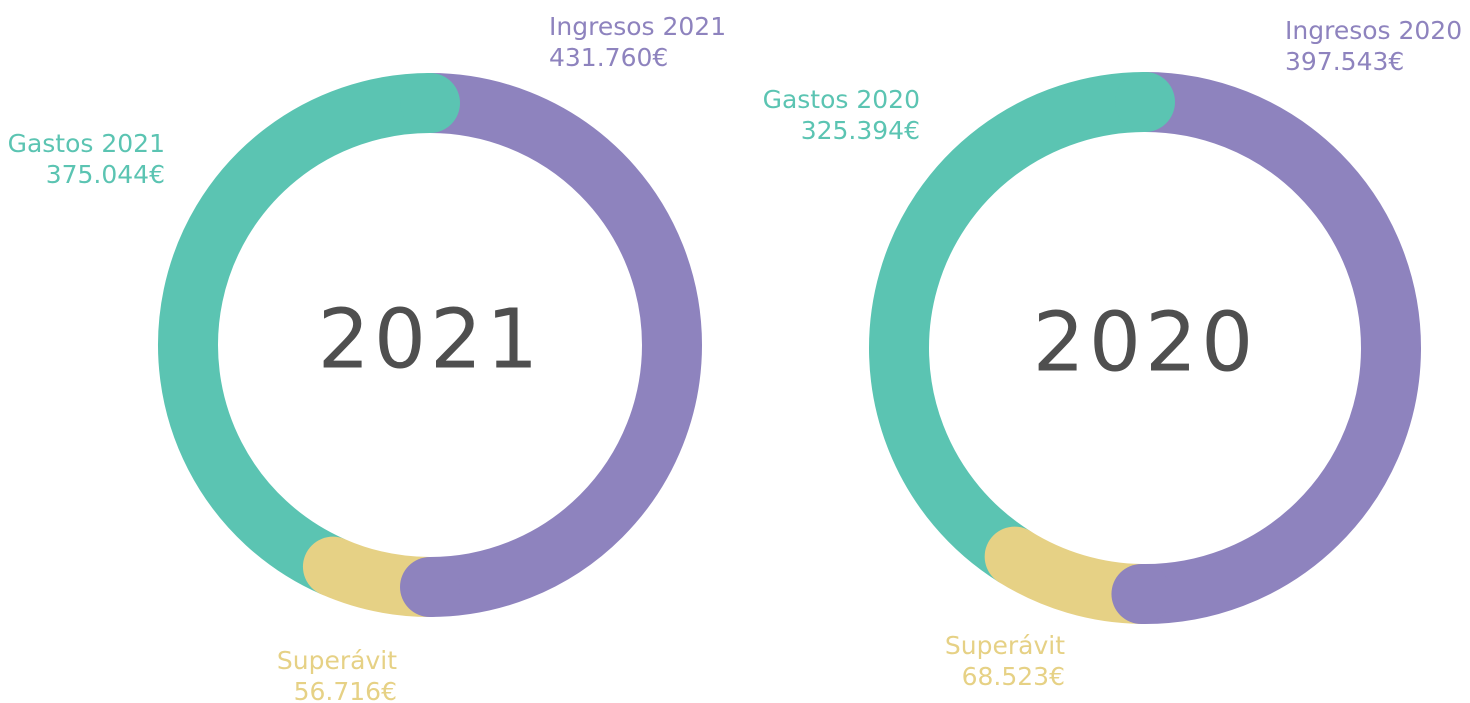  Describe the element at coordinates (86, 143) in the screenshot. I see `legend-label: Gastos 2021` at that location.